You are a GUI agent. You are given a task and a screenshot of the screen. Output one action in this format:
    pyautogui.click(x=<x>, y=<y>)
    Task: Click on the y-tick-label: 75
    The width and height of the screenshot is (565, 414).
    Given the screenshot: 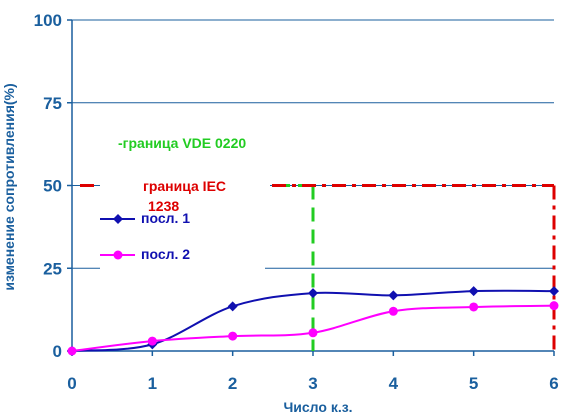 What is the action you would take?
    pyautogui.click(x=52, y=103)
    